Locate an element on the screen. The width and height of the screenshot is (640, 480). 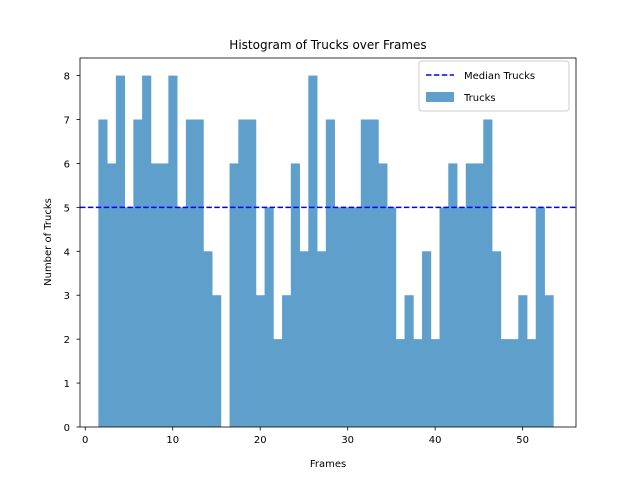
y-axis-label: Number of Trucks is located at coordinates (48, 242).